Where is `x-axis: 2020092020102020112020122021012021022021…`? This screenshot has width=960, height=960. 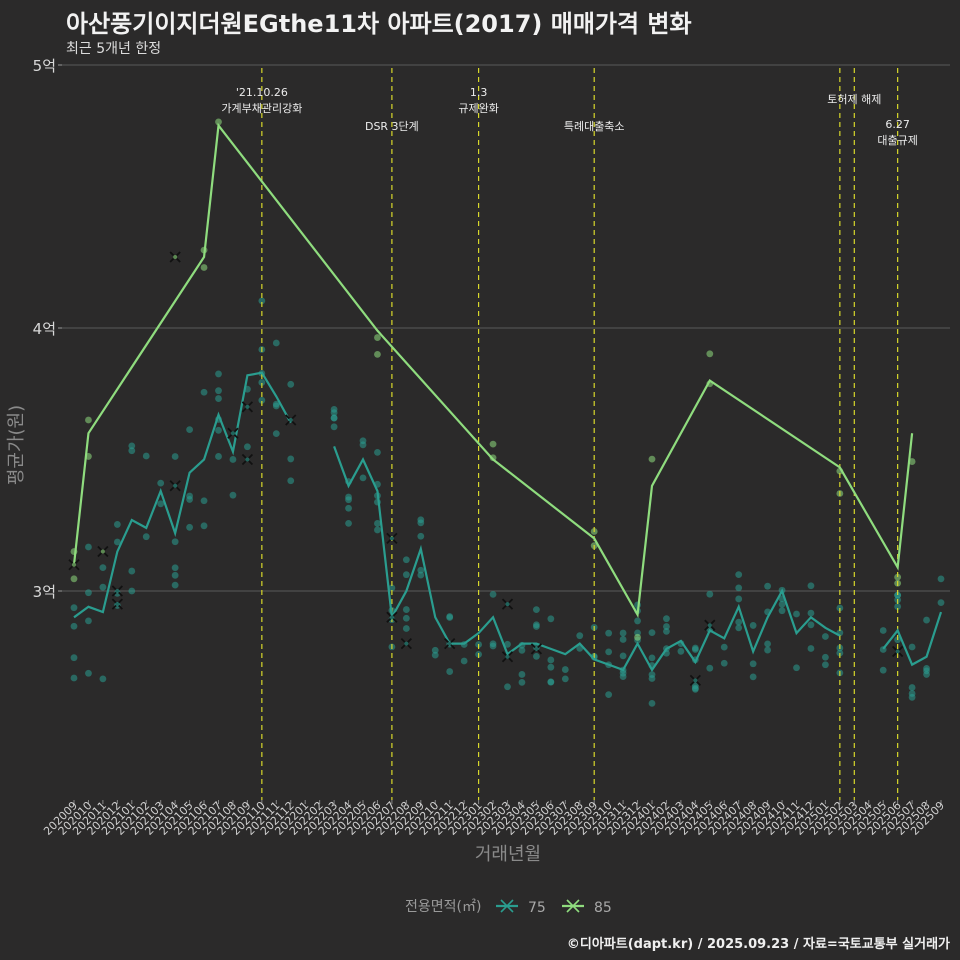 x-axis: 2020092020102020112020122021012021022021… is located at coordinates (494, 818).